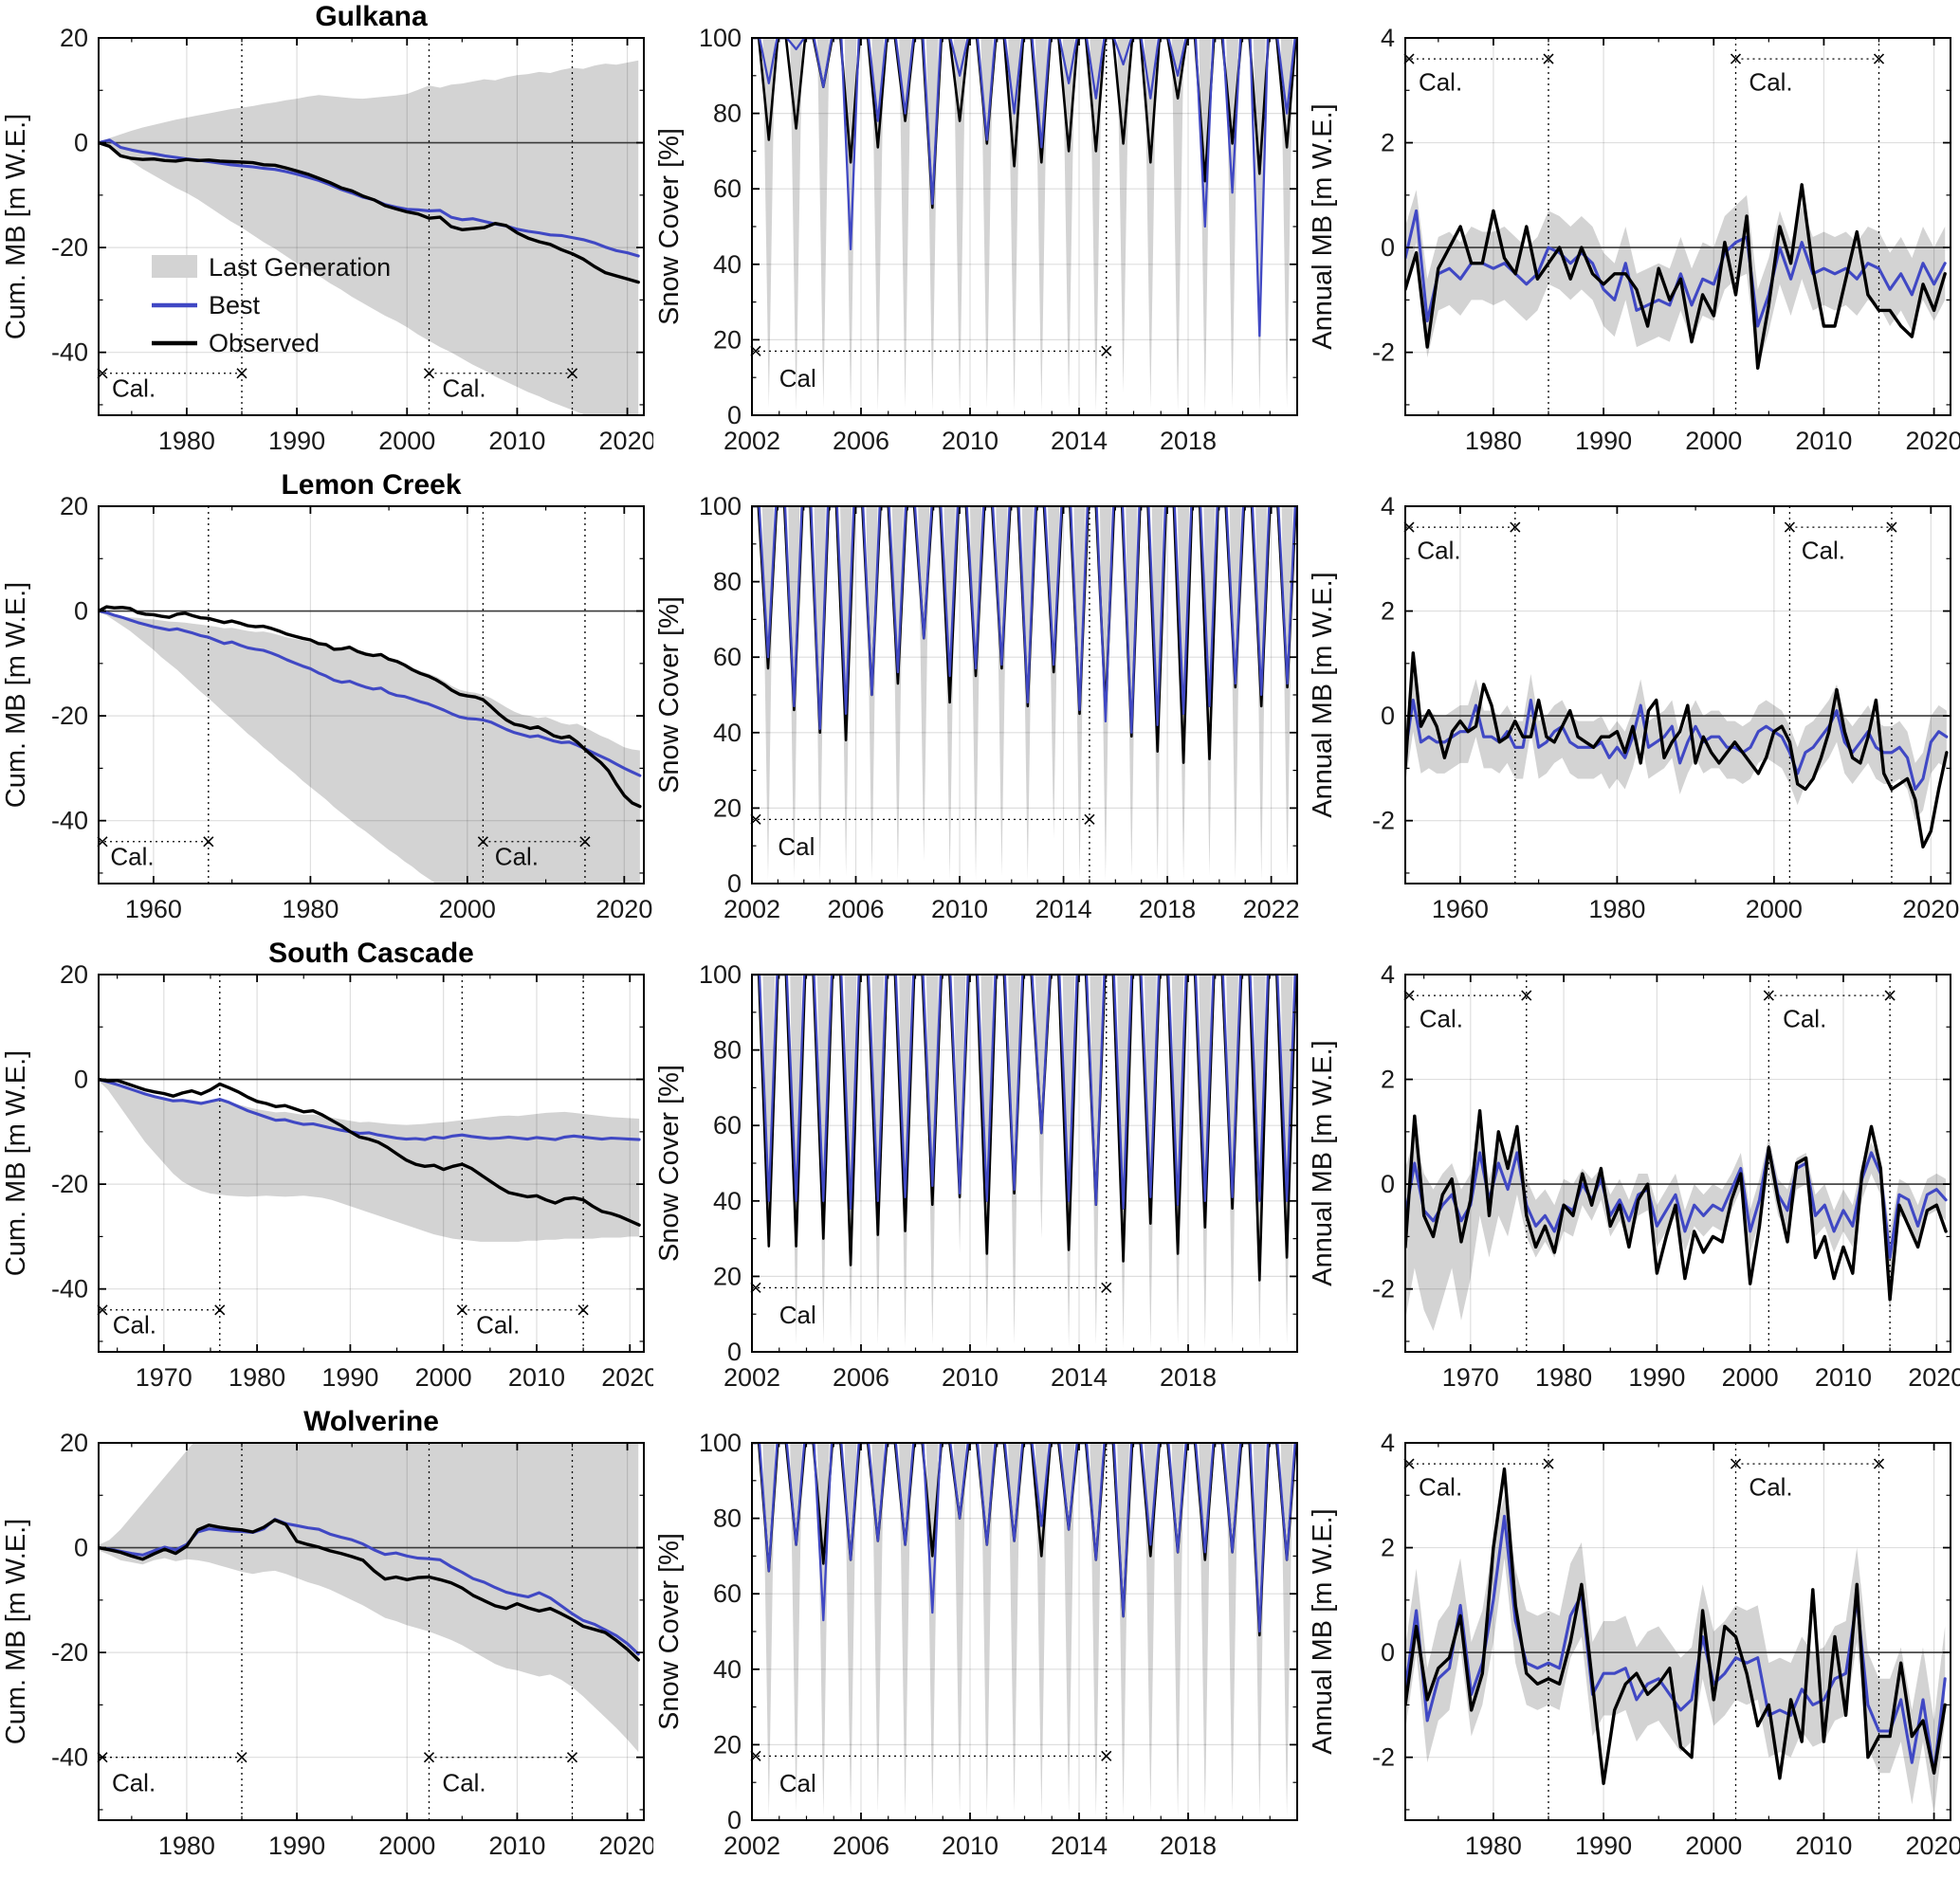  I want to click on x-tick-label: 1970, so click(1470, 1377).